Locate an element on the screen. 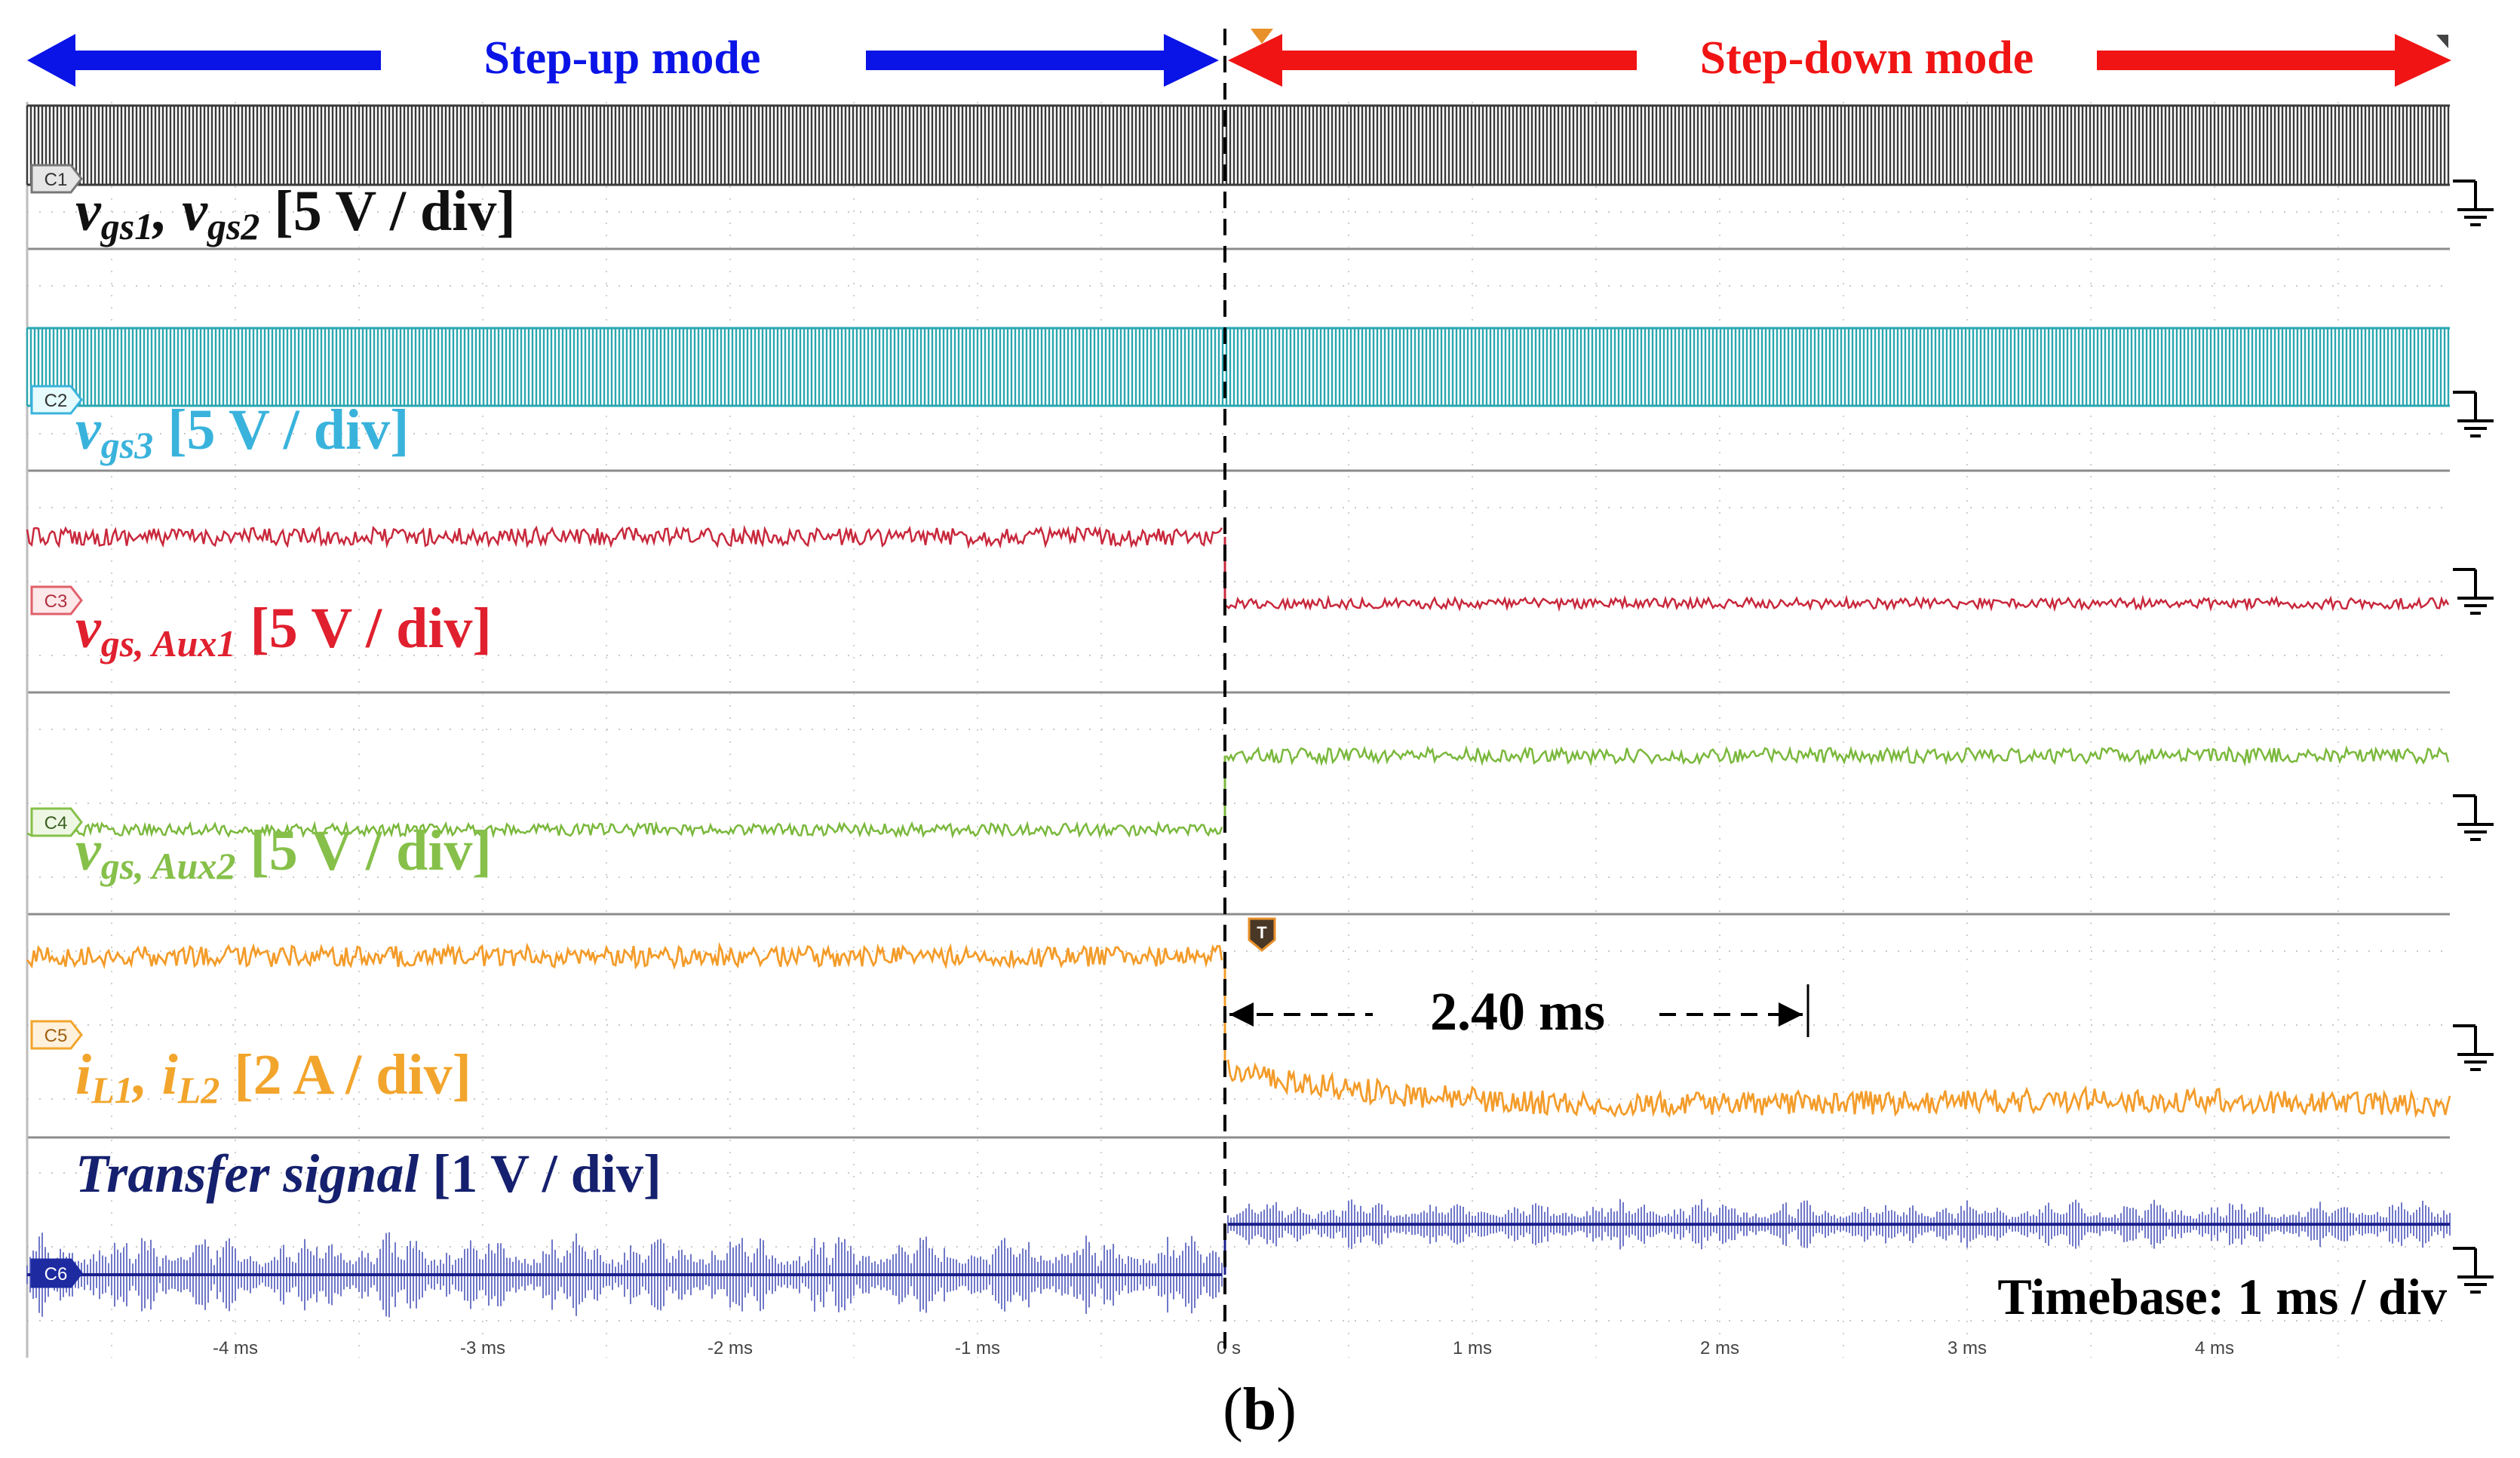  label-c2: vgs3 [5 V / div] is located at coordinates (242, 432).